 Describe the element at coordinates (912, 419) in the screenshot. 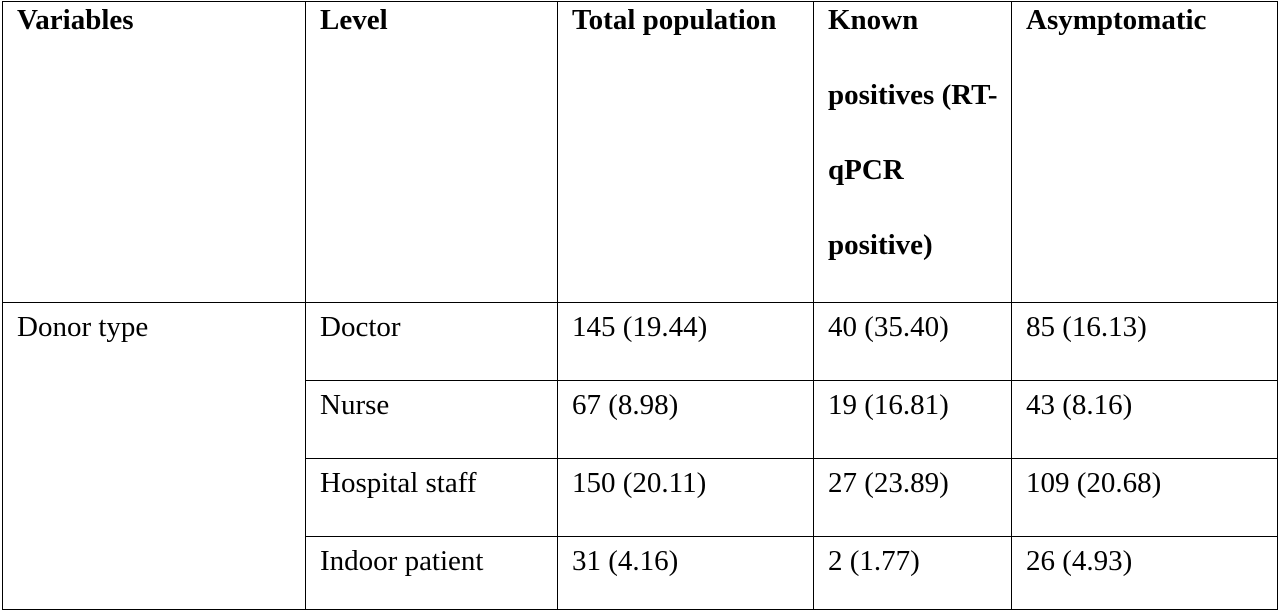

I see `cell-known: 19 (16.81)` at that location.